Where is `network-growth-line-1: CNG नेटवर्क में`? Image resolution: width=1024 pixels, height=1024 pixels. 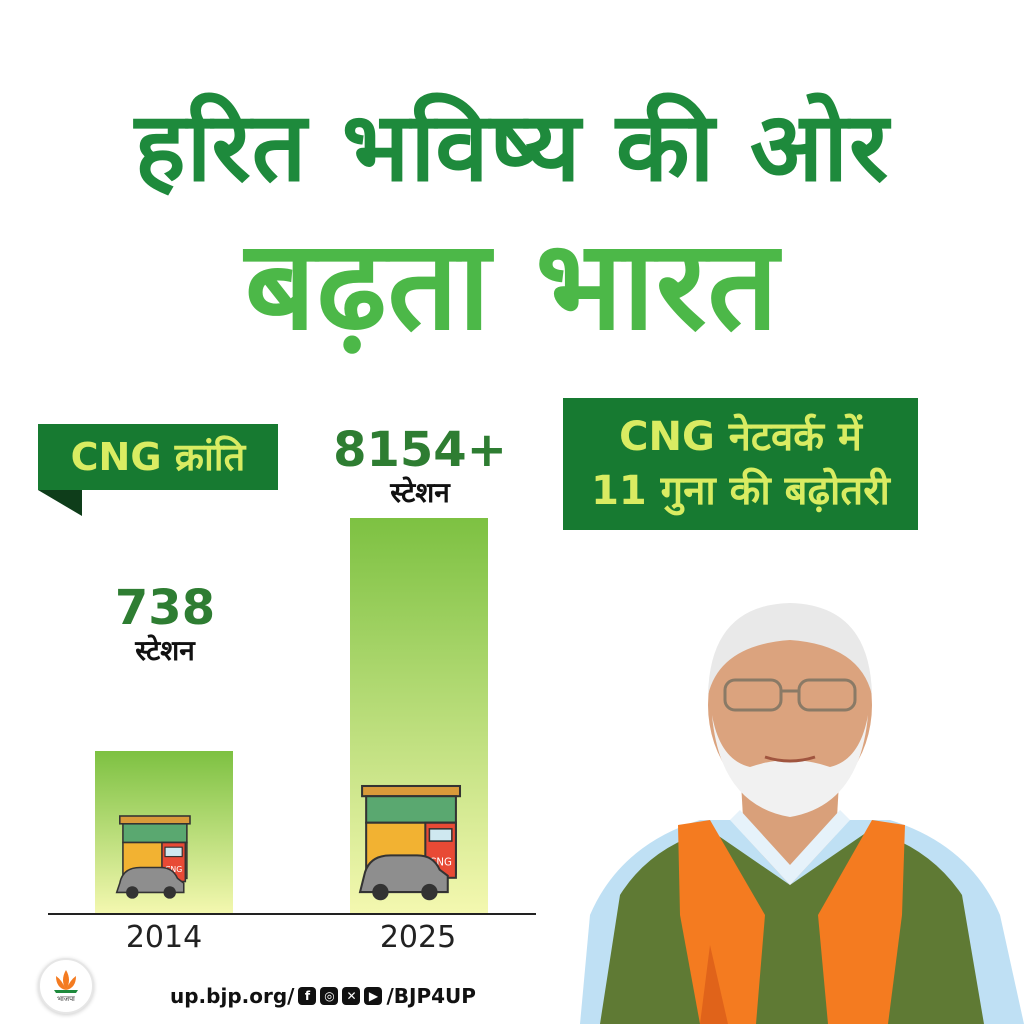
network-growth-line-1: CNG नेटवर्क में is located at coordinates (740, 437).